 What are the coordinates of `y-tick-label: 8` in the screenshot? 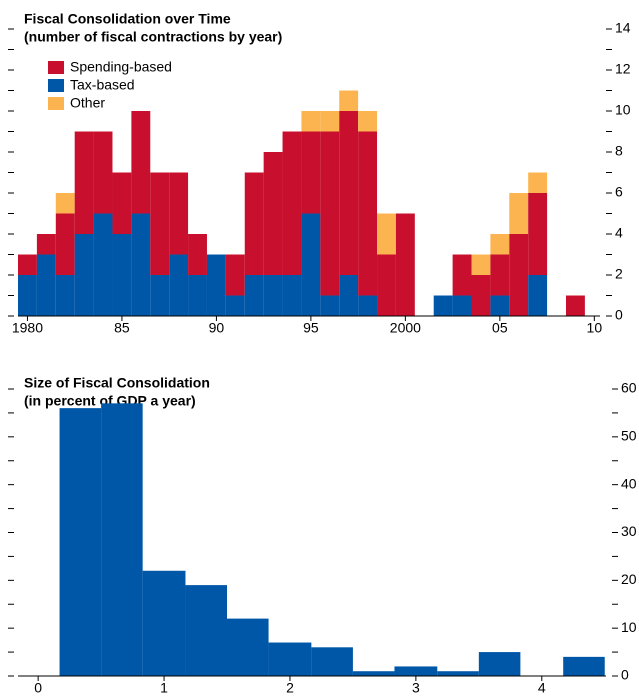 It's located at (619, 151).